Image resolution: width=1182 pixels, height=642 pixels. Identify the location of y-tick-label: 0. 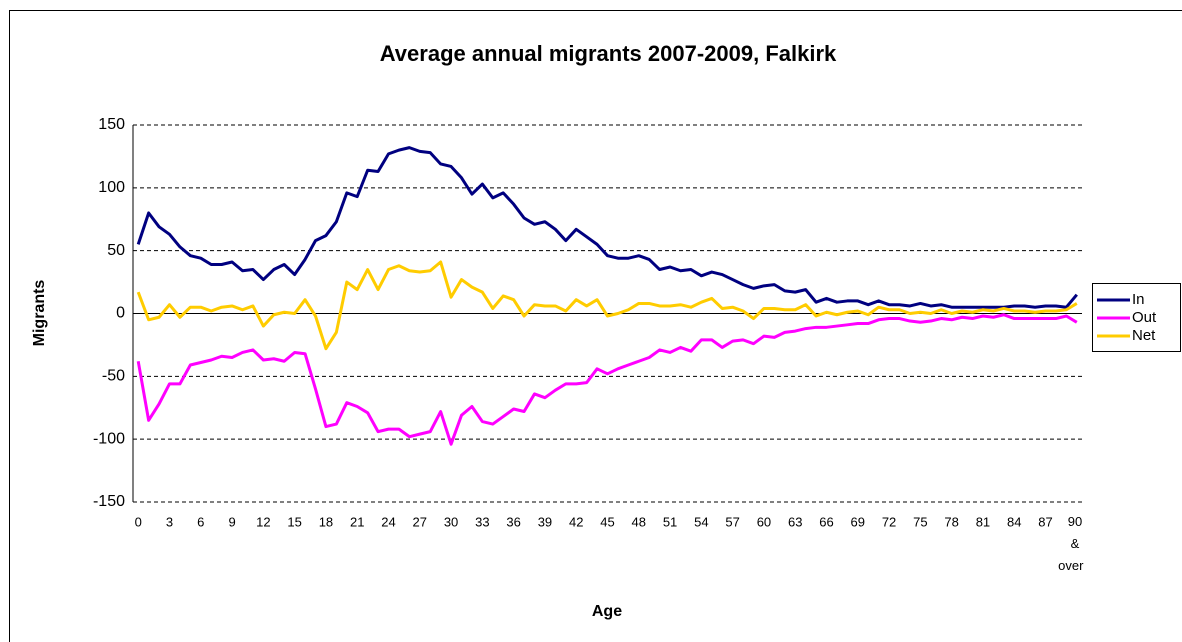
(120, 313).